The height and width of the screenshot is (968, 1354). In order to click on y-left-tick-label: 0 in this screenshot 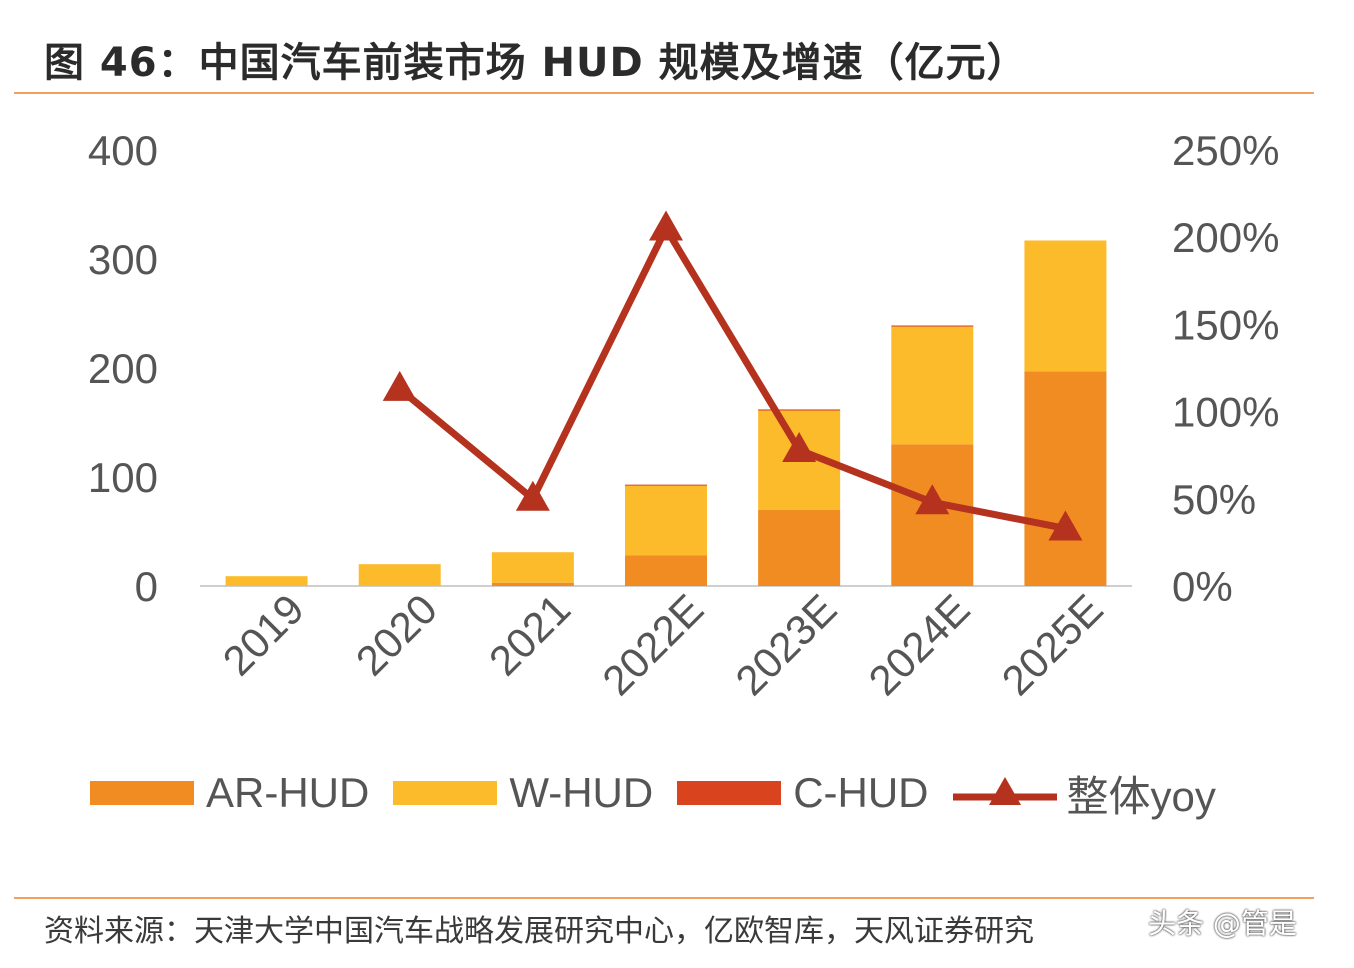, I will do `click(146, 586)`.